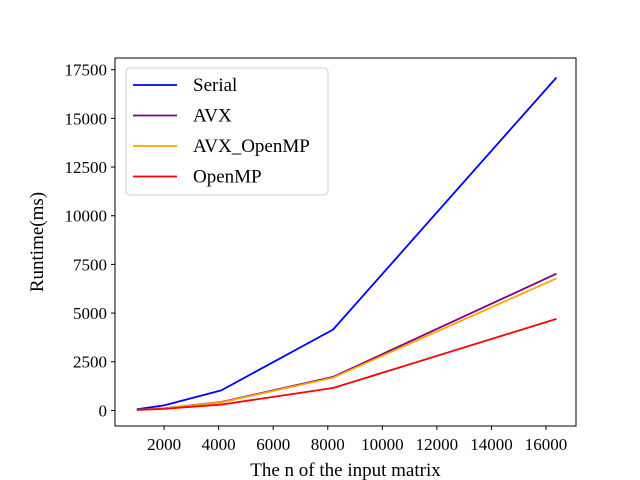 Image resolution: width=640 pixels, height=480 pixels. I want to click on y-tick-label: 12500, so click(86, 167).